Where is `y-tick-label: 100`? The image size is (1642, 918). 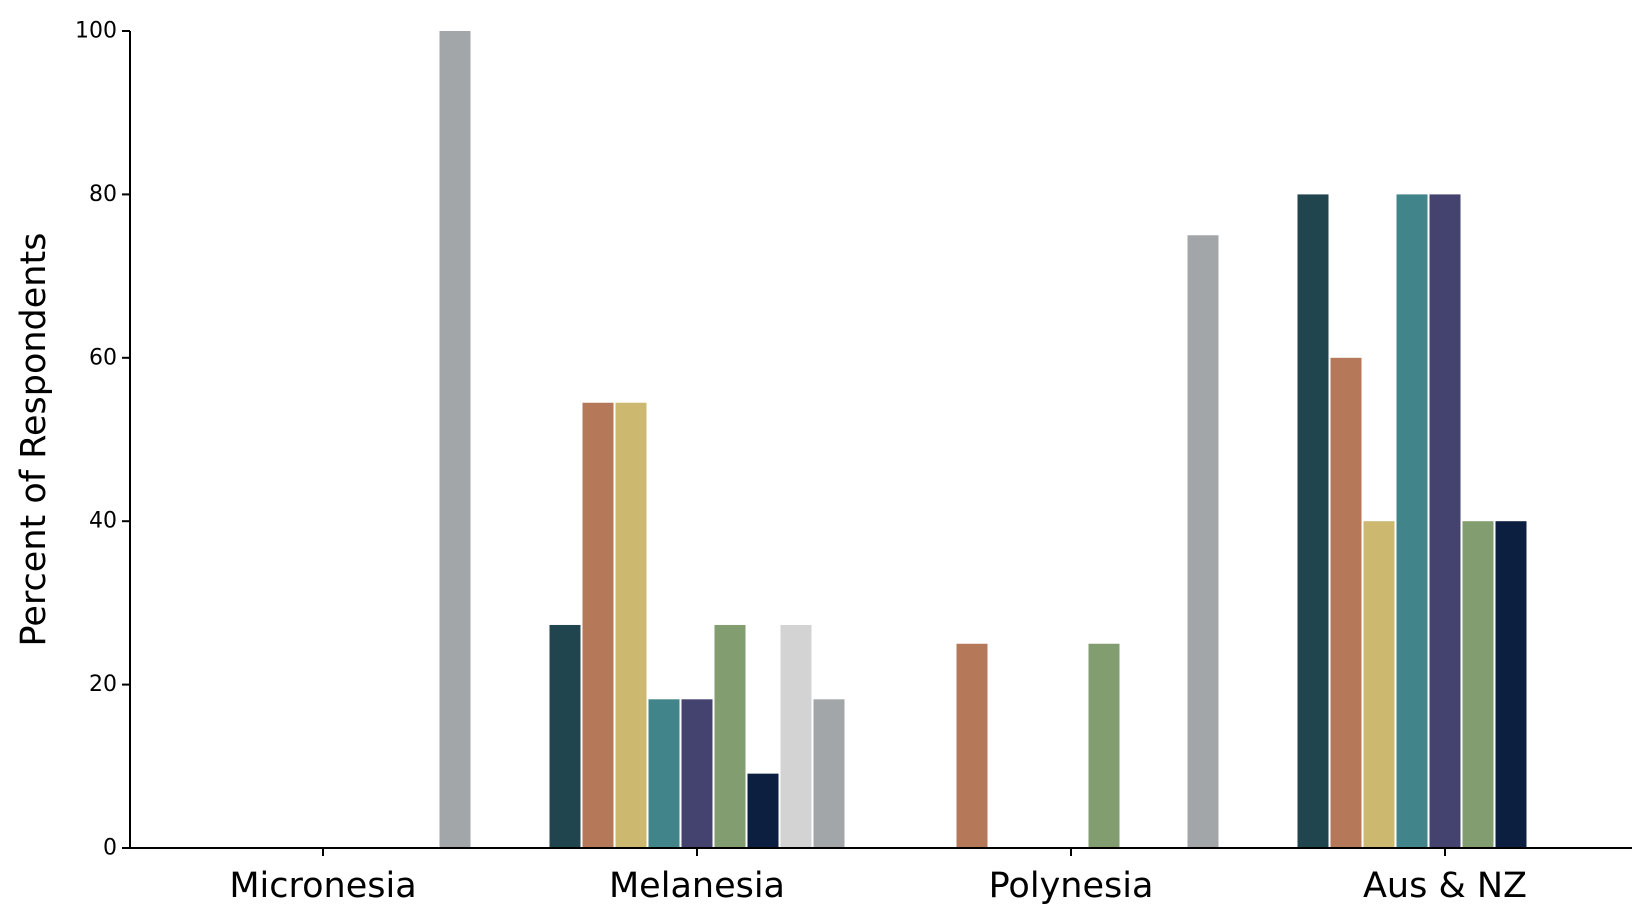 y-tick-label: 100 is located at coordinates (96, 31).